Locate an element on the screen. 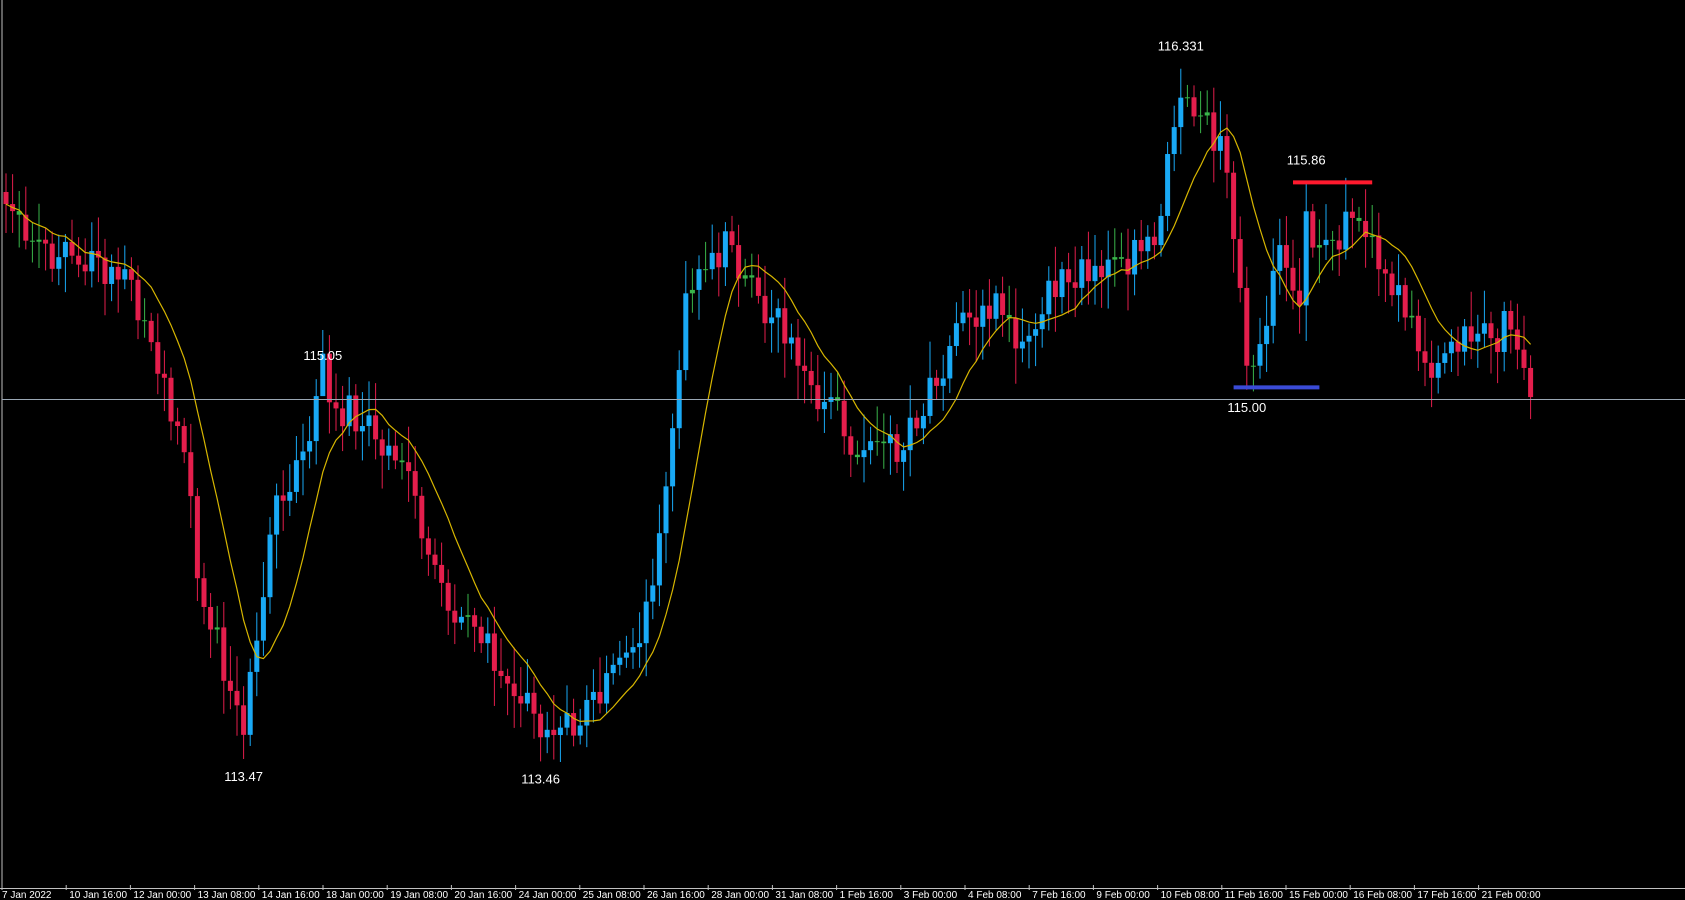 The image size is (1685, 900). x-tick-label: 24 Jan 00:00 is located at coordinates (548, 895).